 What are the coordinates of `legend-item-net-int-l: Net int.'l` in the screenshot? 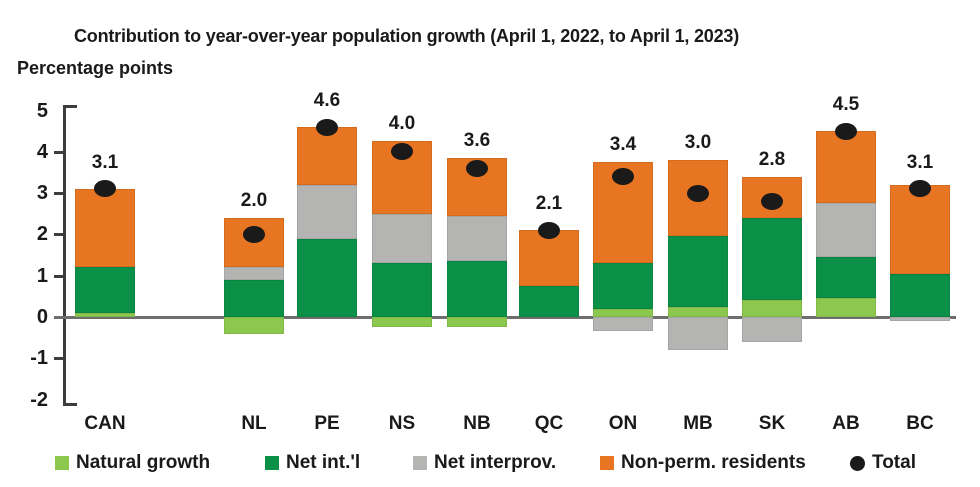 It's located at (312, 463).